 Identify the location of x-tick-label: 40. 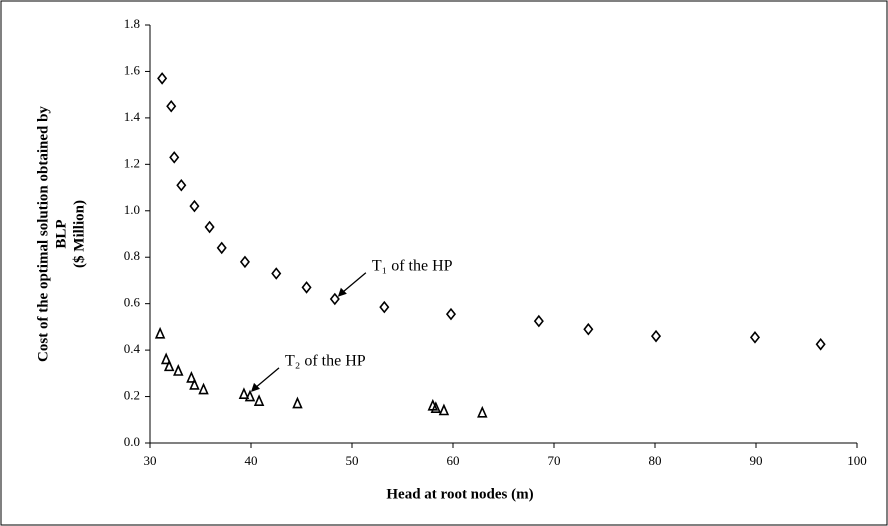
(251, 460).